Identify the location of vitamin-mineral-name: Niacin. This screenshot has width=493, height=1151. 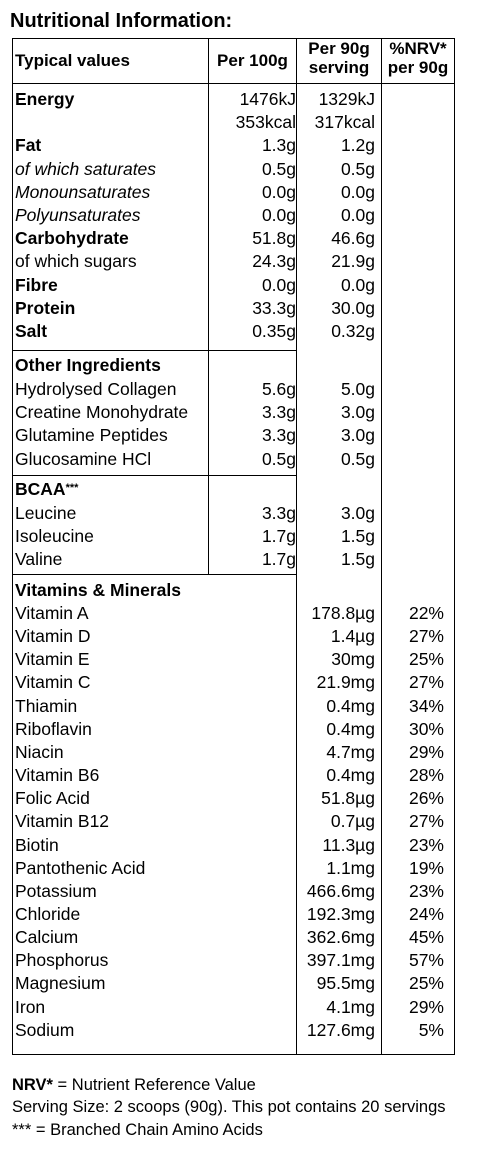
(39, 751).